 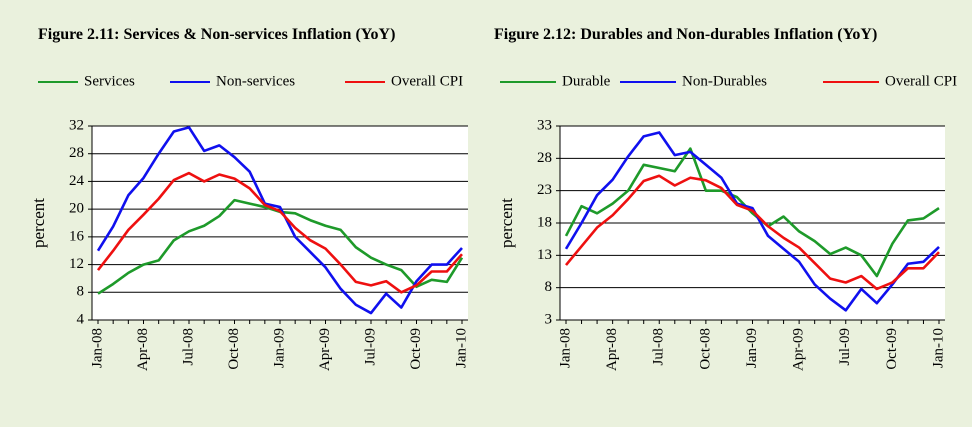 I want to click on legend-label: Non-services, so click(x=255, y=81).